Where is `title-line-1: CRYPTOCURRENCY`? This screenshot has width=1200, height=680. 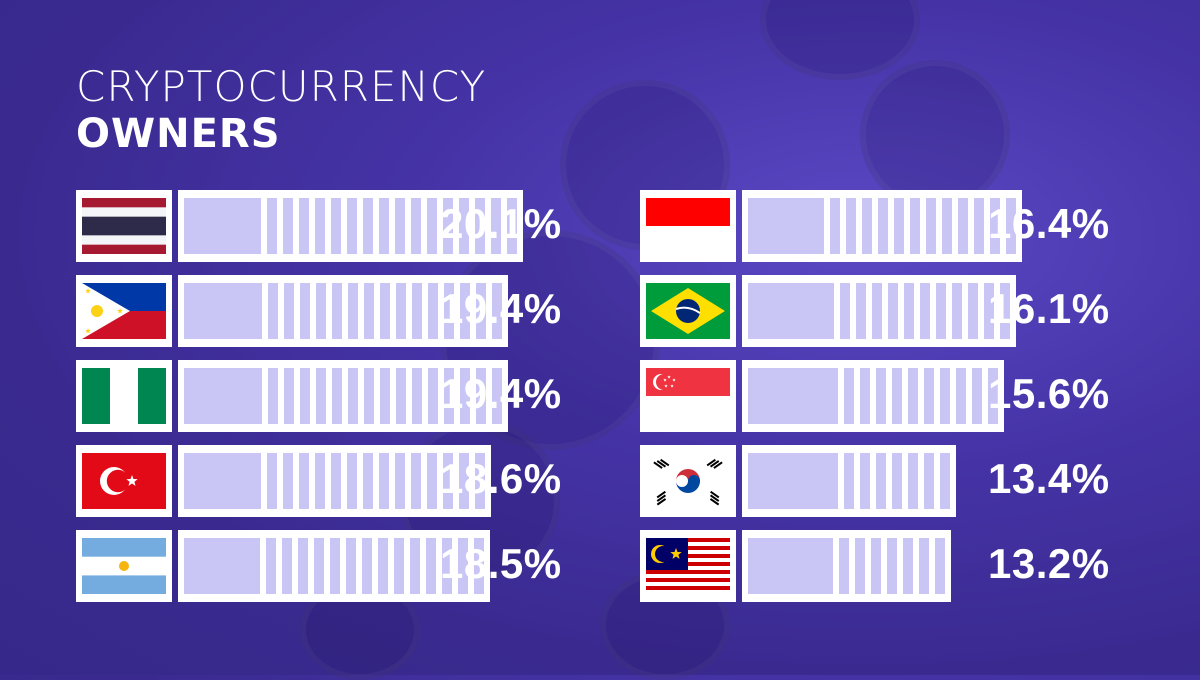
title-line-1: CRYPTOCURRENCY is located at coordinates (281, 86).